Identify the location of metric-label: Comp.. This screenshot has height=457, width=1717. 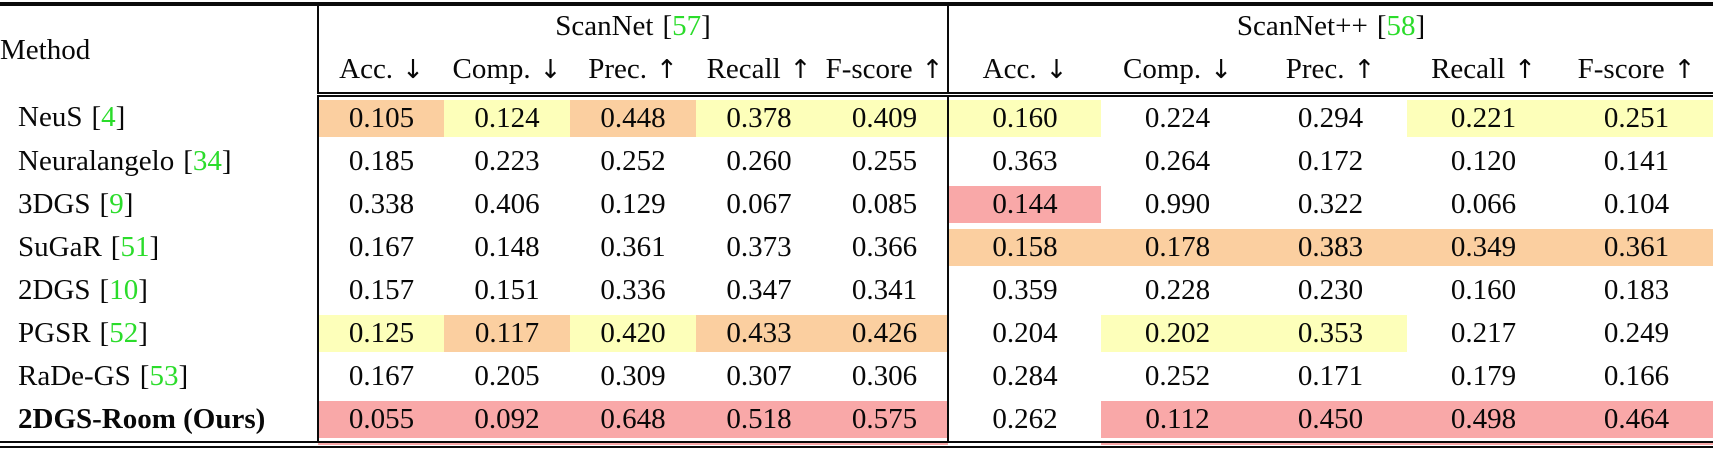
(491, 68).